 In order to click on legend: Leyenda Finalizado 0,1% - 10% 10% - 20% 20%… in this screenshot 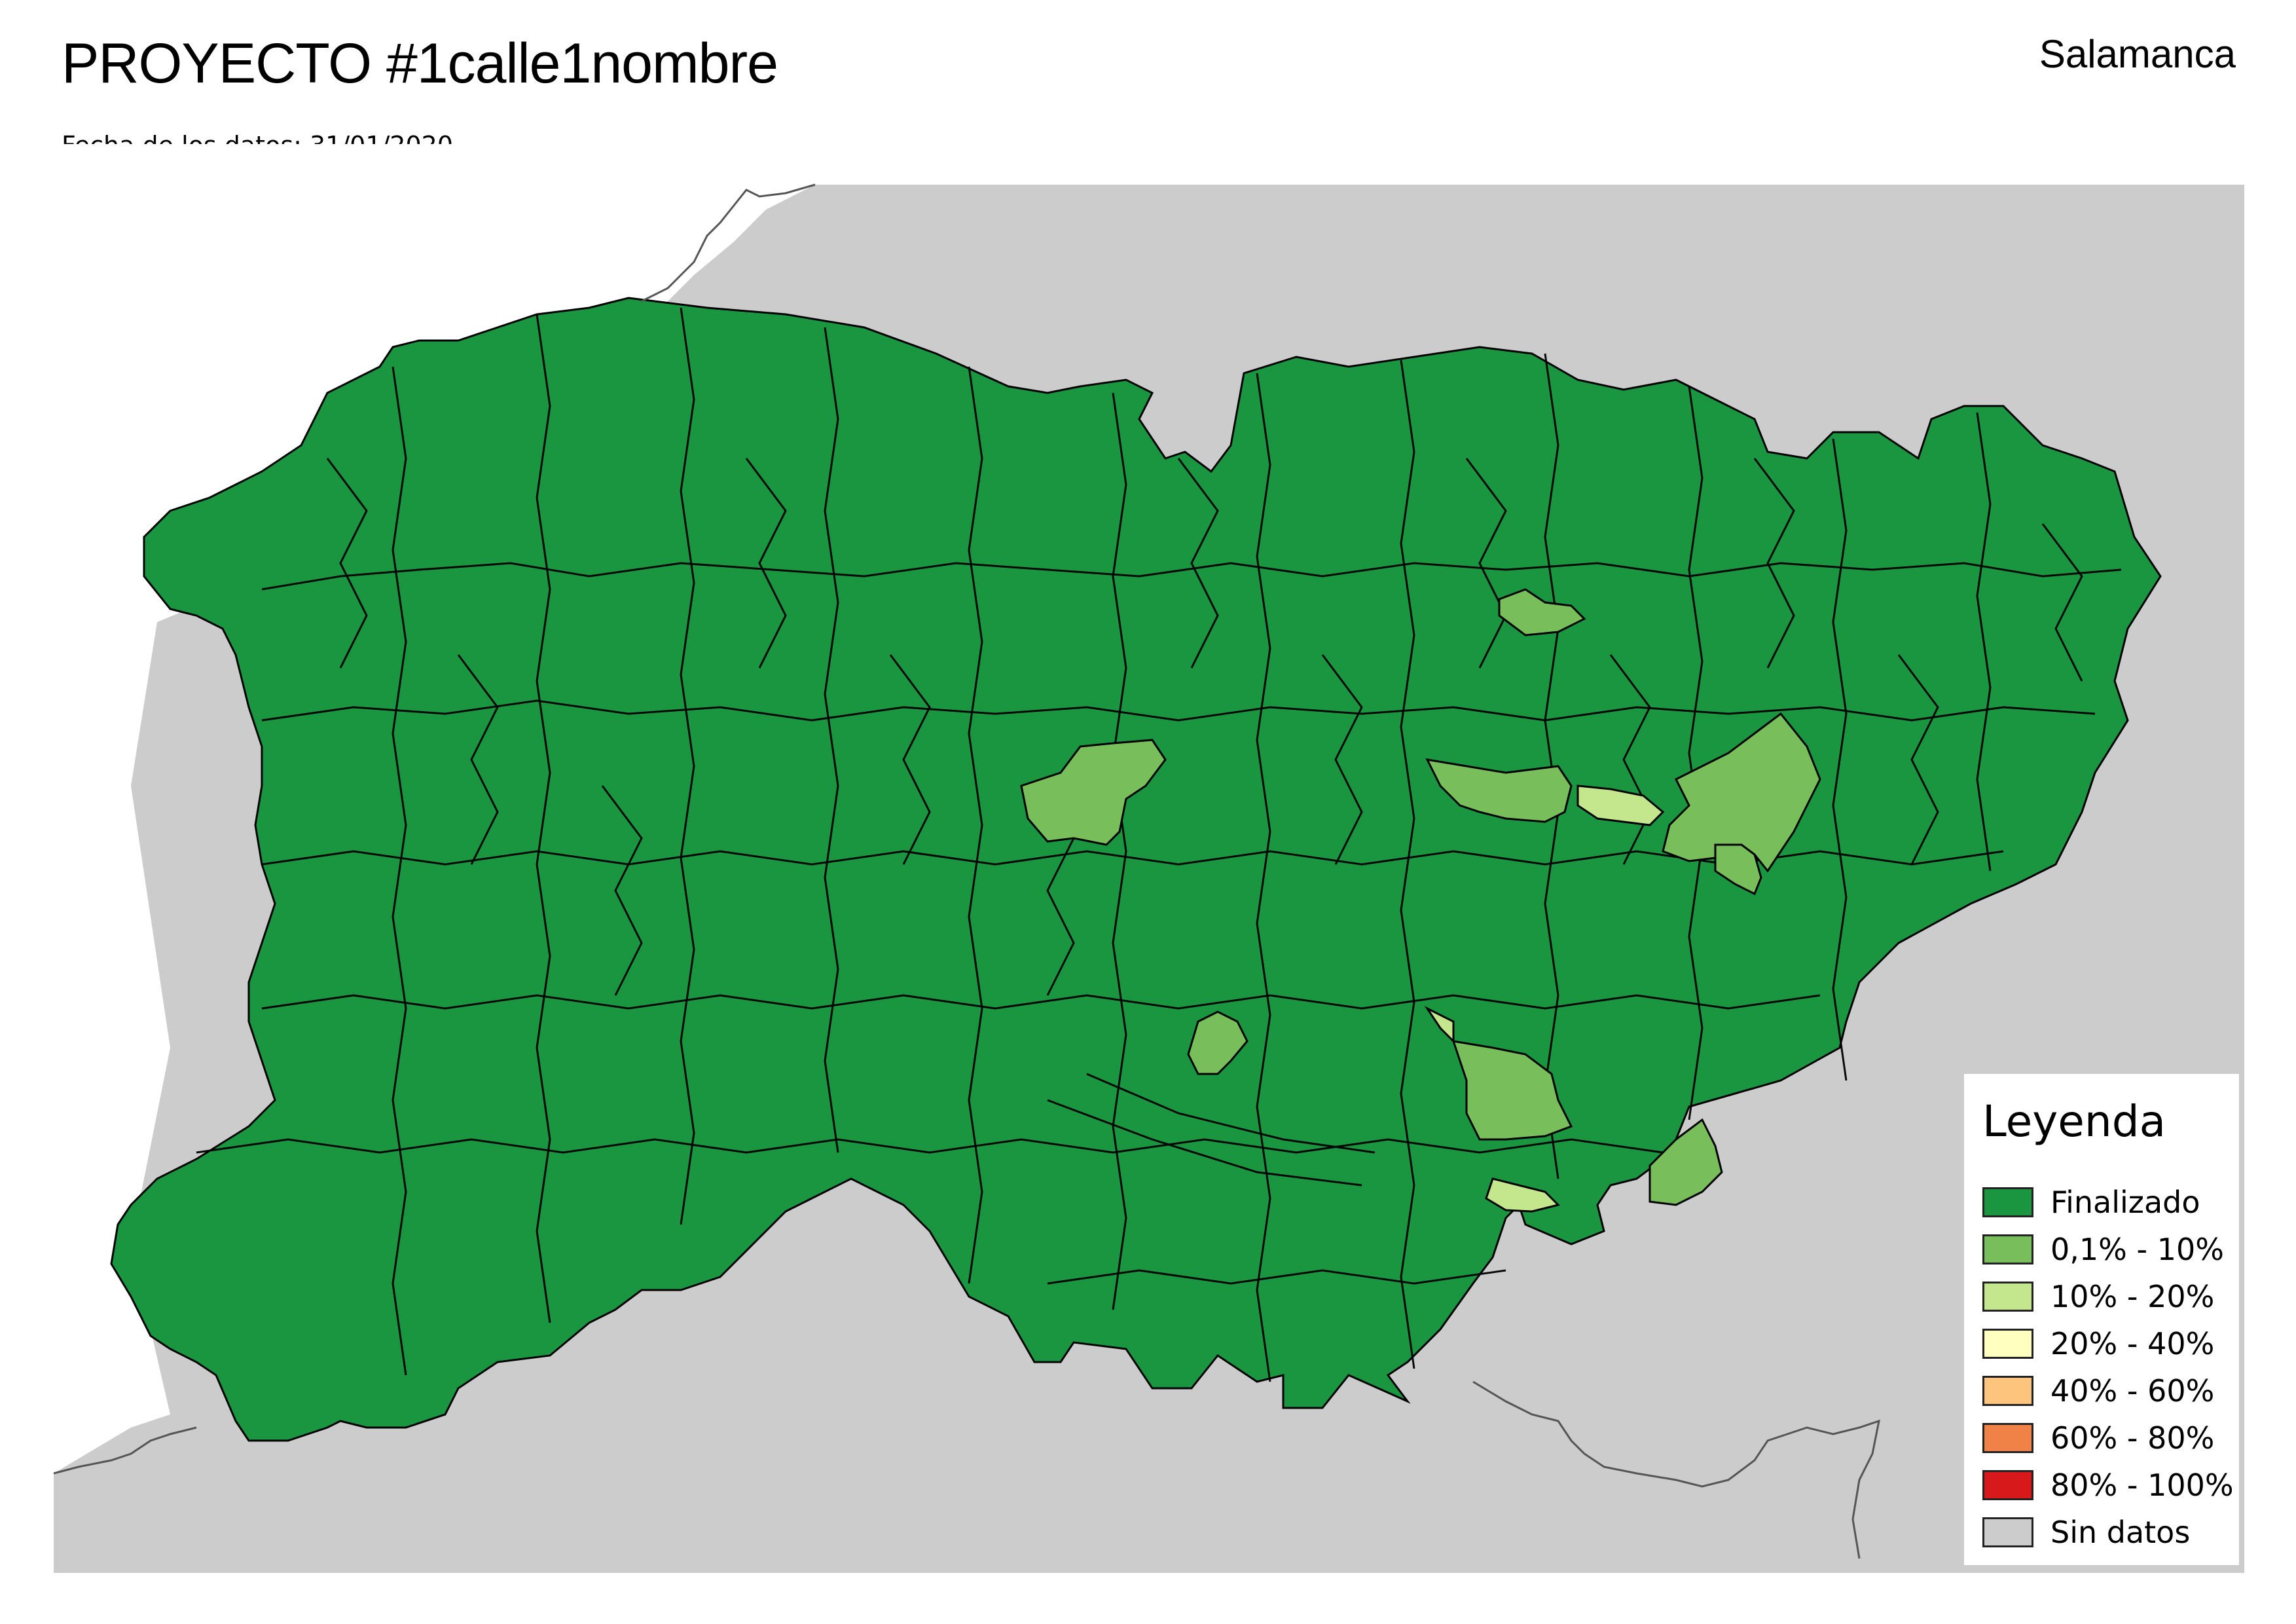, I will do `click(2101, 1319)`.